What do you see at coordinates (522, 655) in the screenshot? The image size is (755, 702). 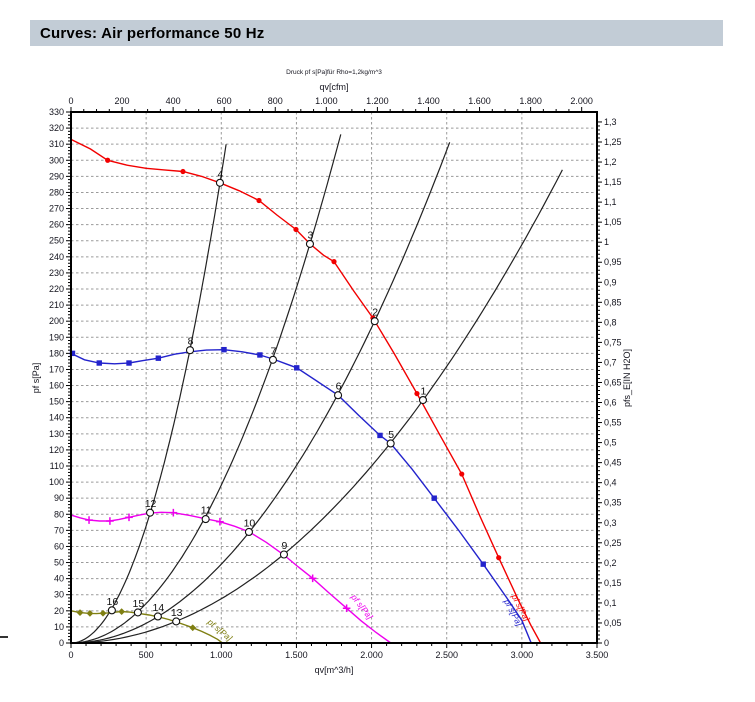 I see `svg-text: 3.000` at bounding box center [522, 655].